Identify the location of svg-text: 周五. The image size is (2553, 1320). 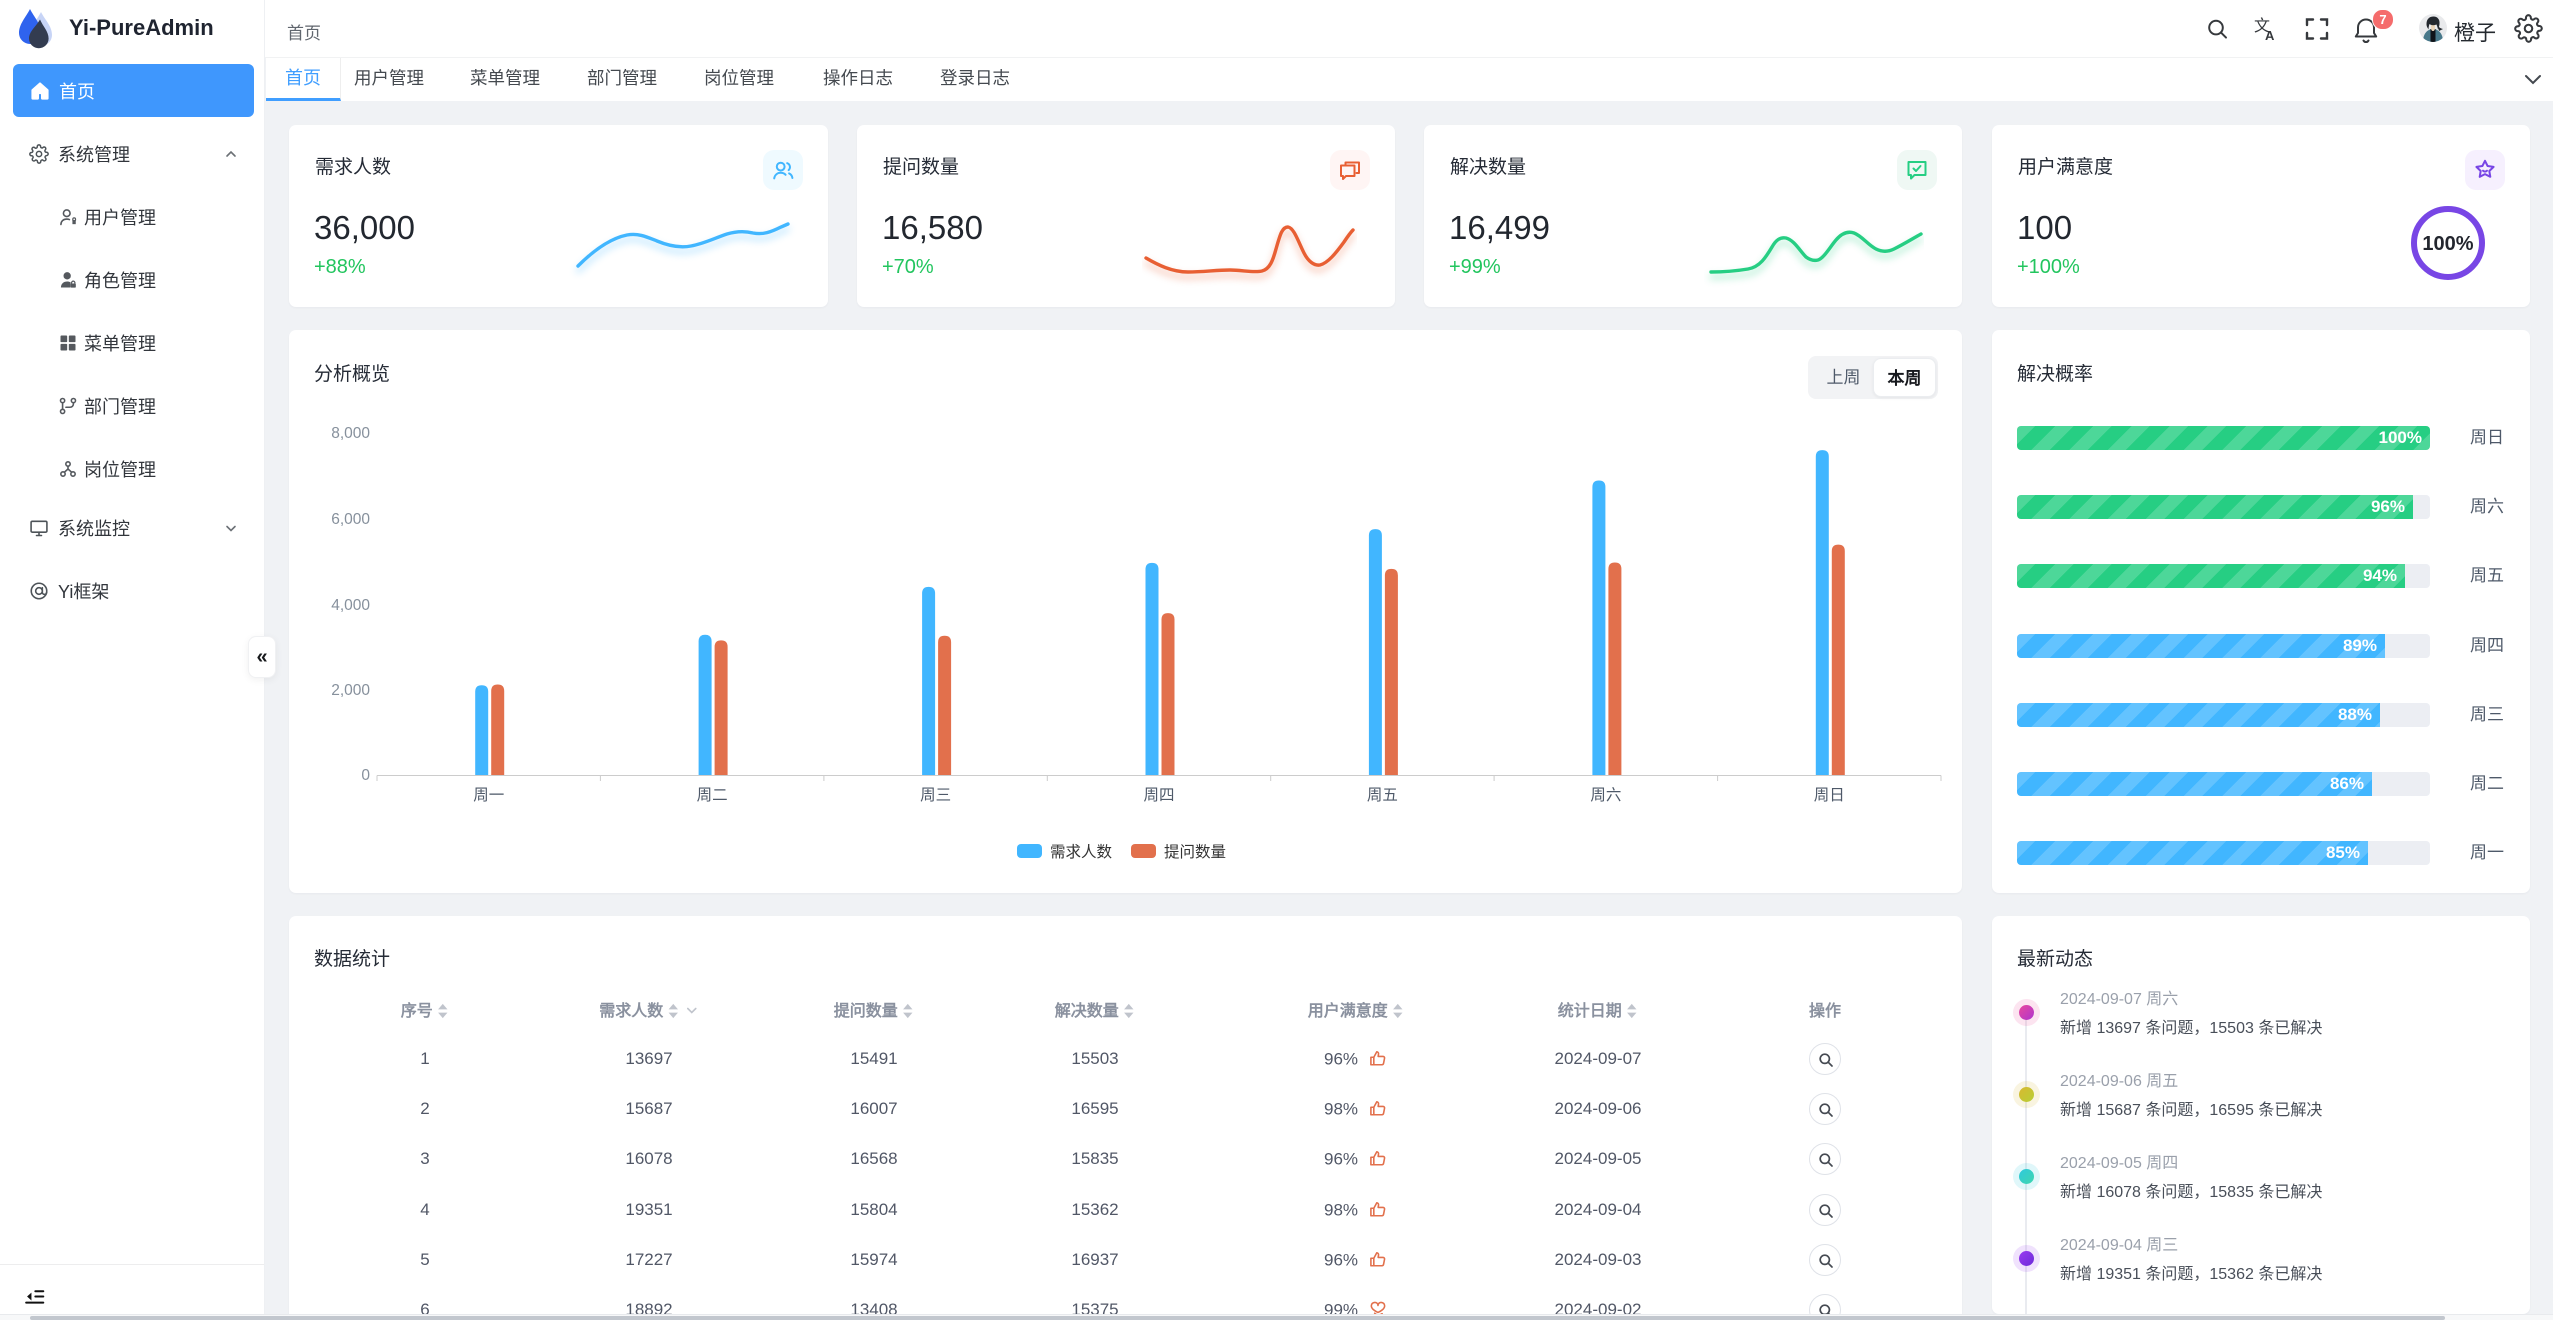
(1382, 795).